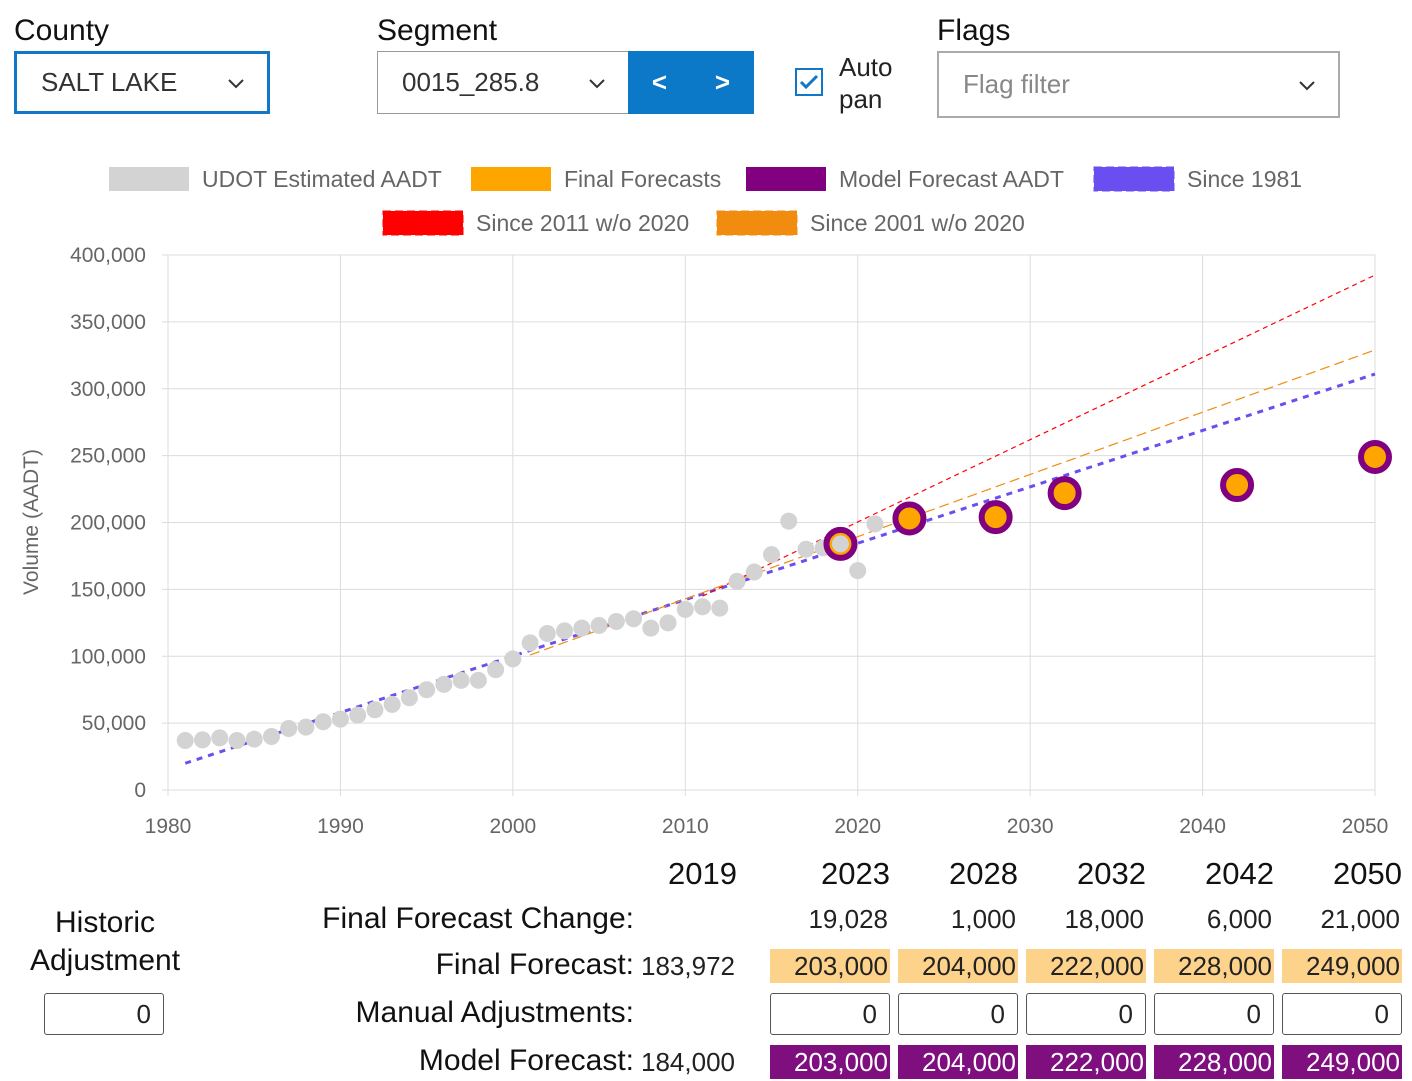  Describe the element at coordinates (104, 922) in the screenshot. I see `historic-adjustment-label-line1: Historic` at that location.